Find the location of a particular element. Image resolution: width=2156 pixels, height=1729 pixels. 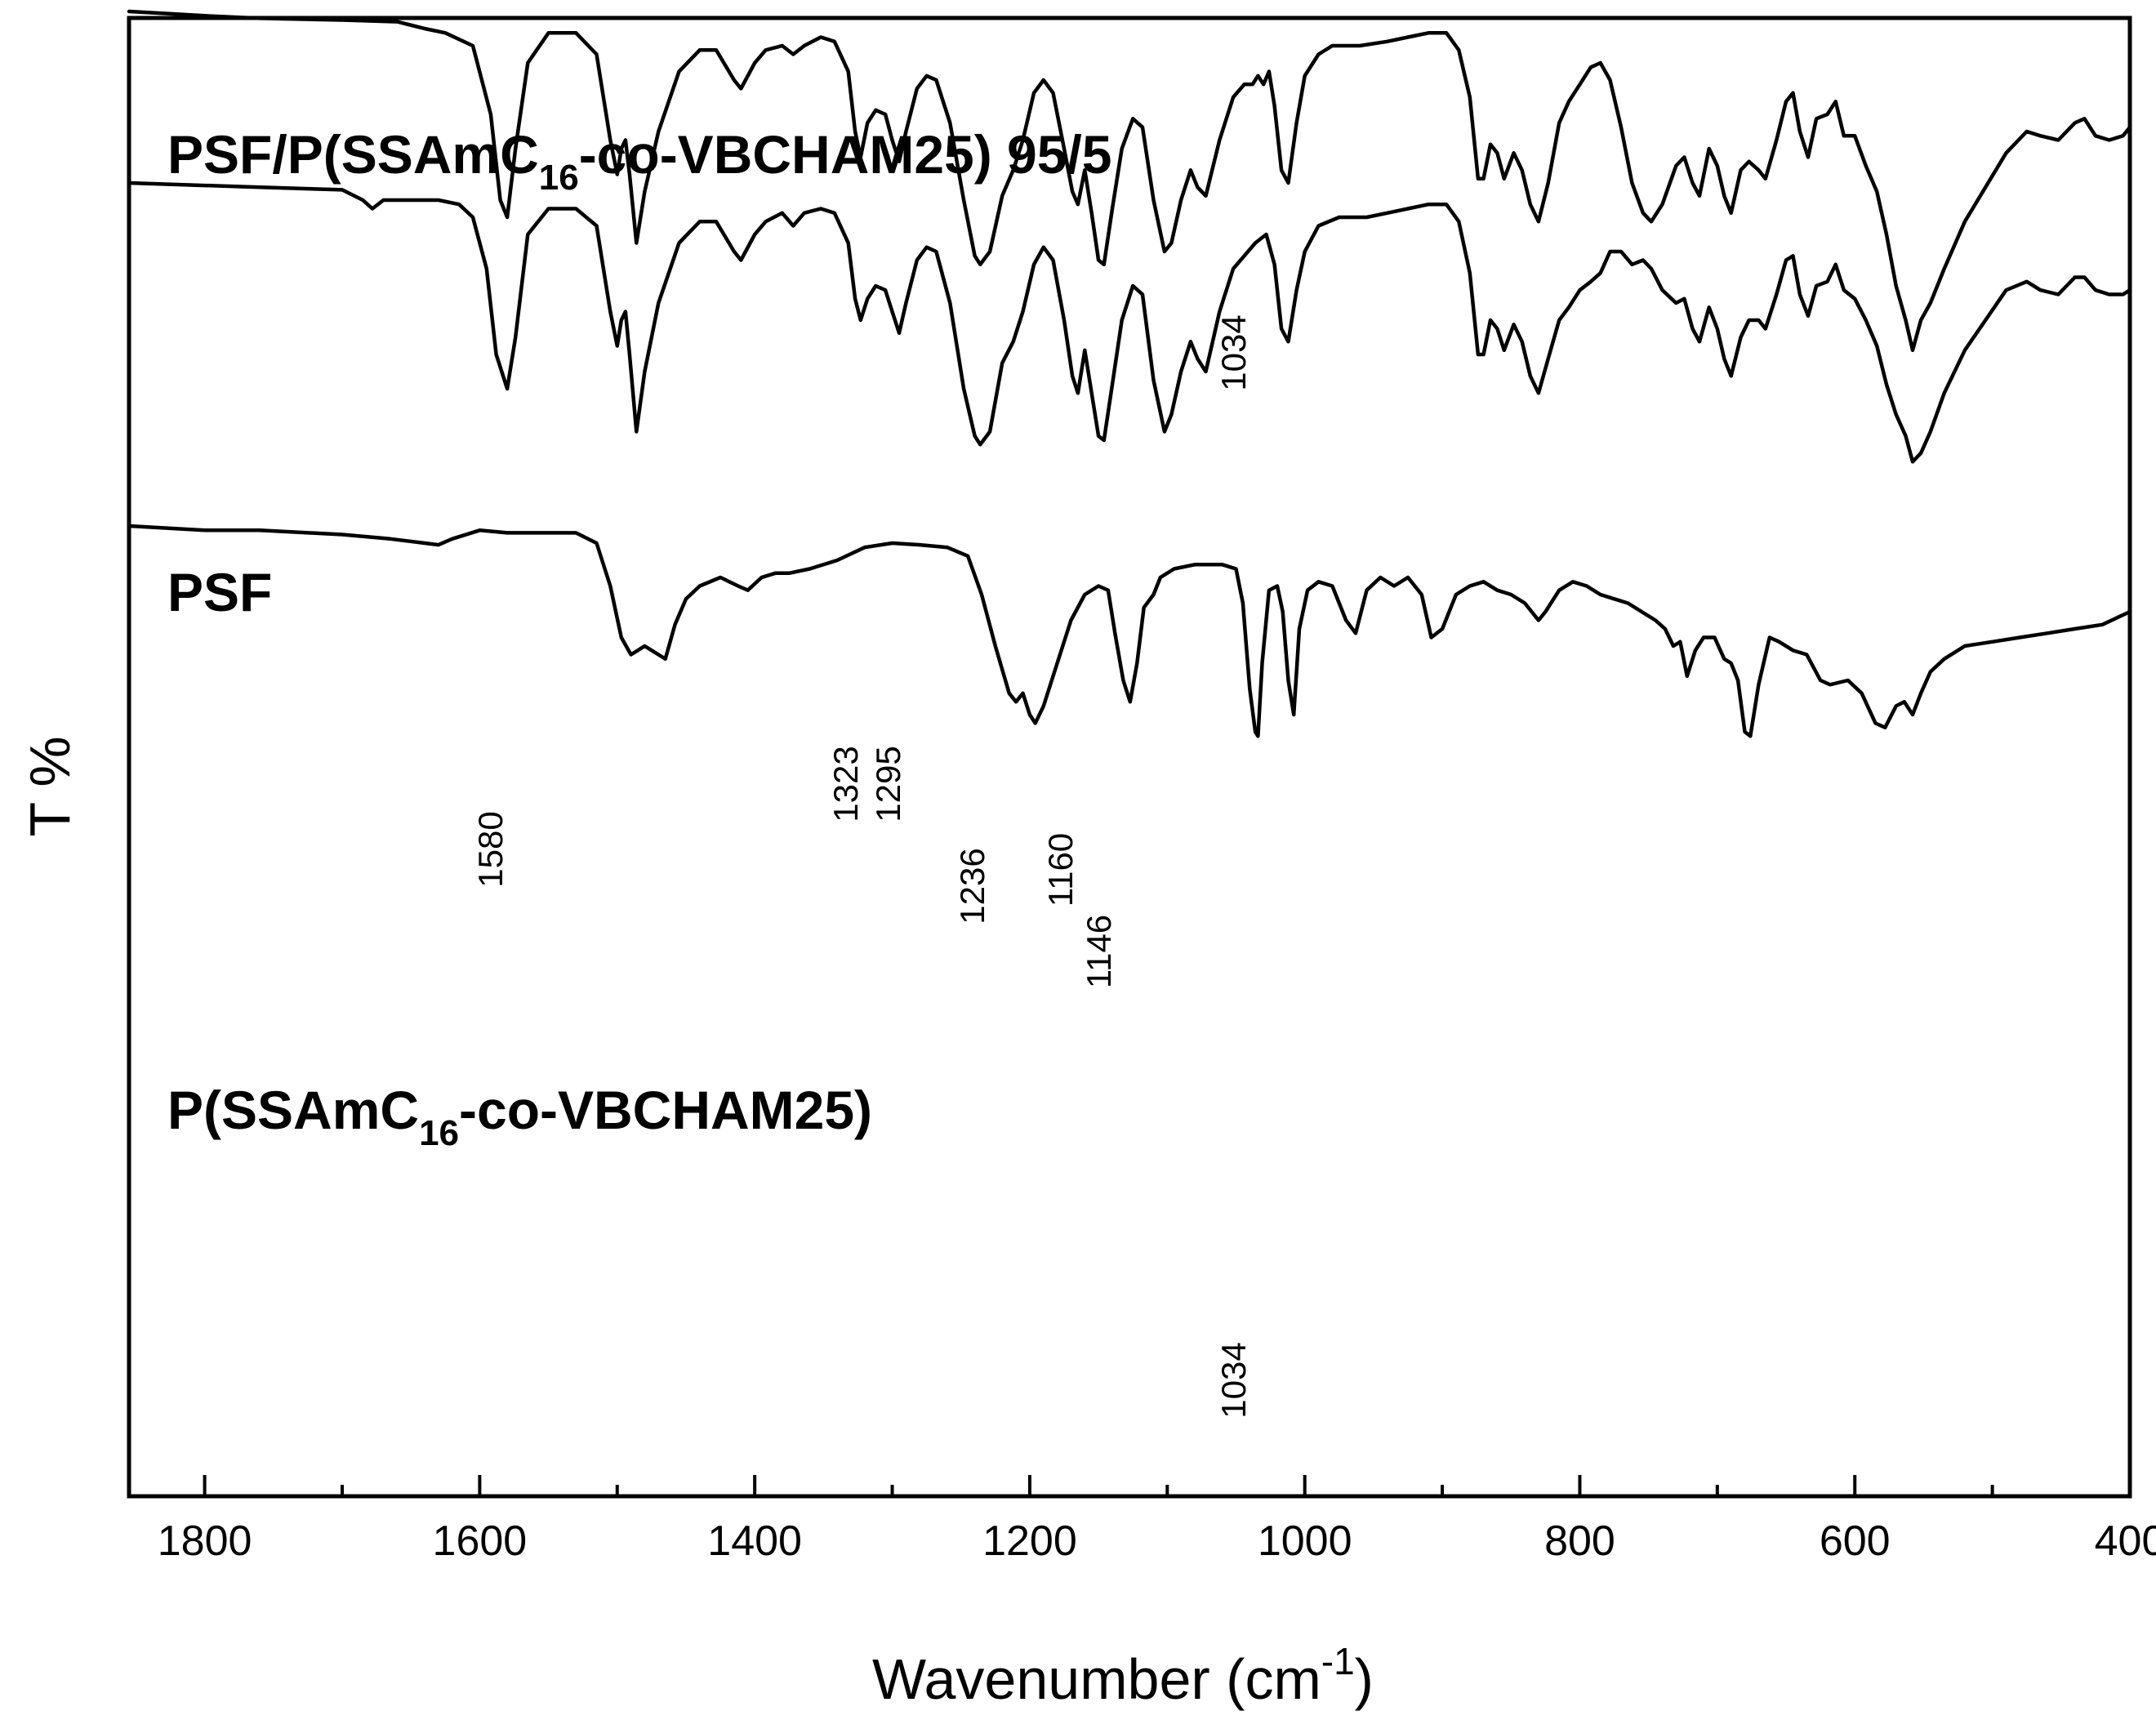

y-axis-title: T % is located at coordinates (50, 786).